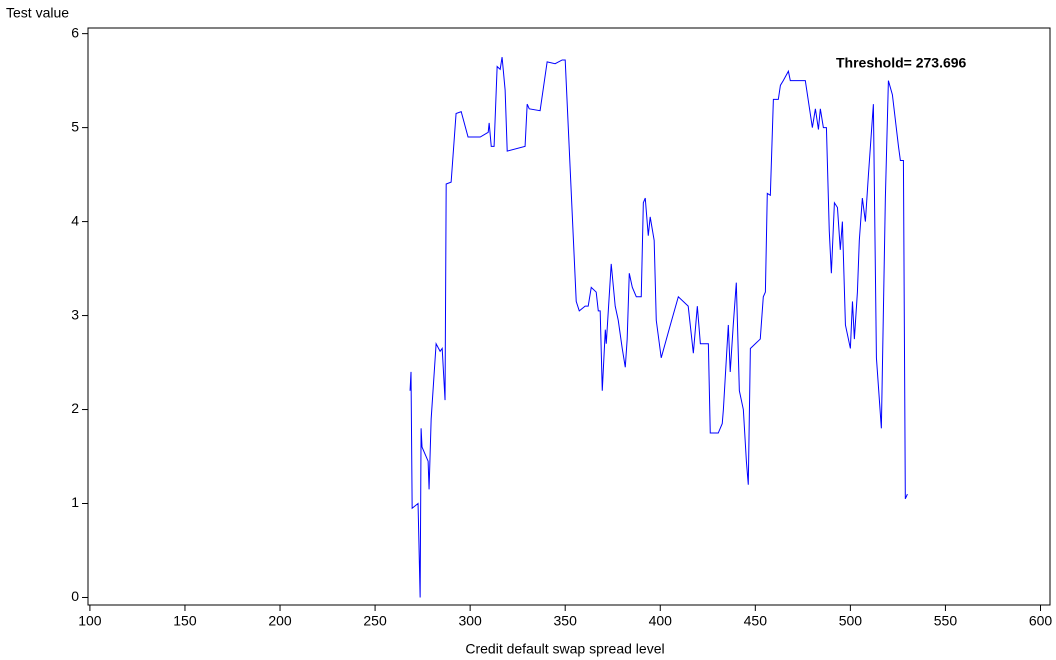  I want to click on y-tick-label: 2, so click(75, 408).